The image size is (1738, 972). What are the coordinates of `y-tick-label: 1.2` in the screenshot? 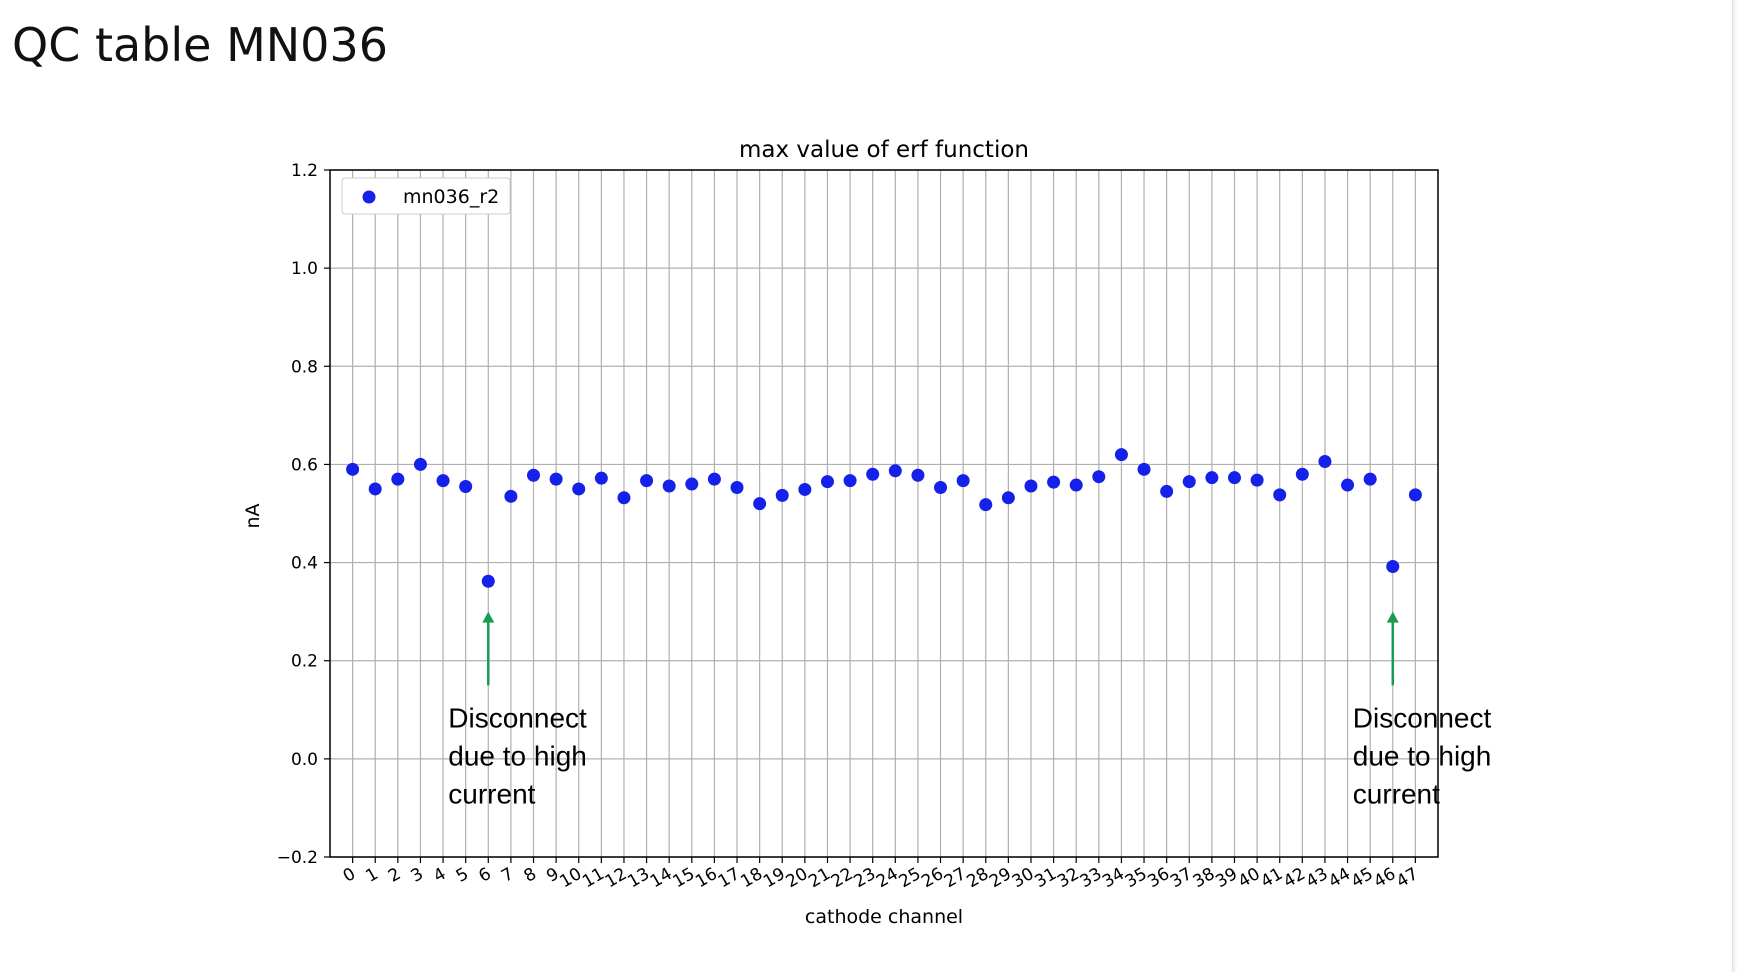 It's located at (304, 171).